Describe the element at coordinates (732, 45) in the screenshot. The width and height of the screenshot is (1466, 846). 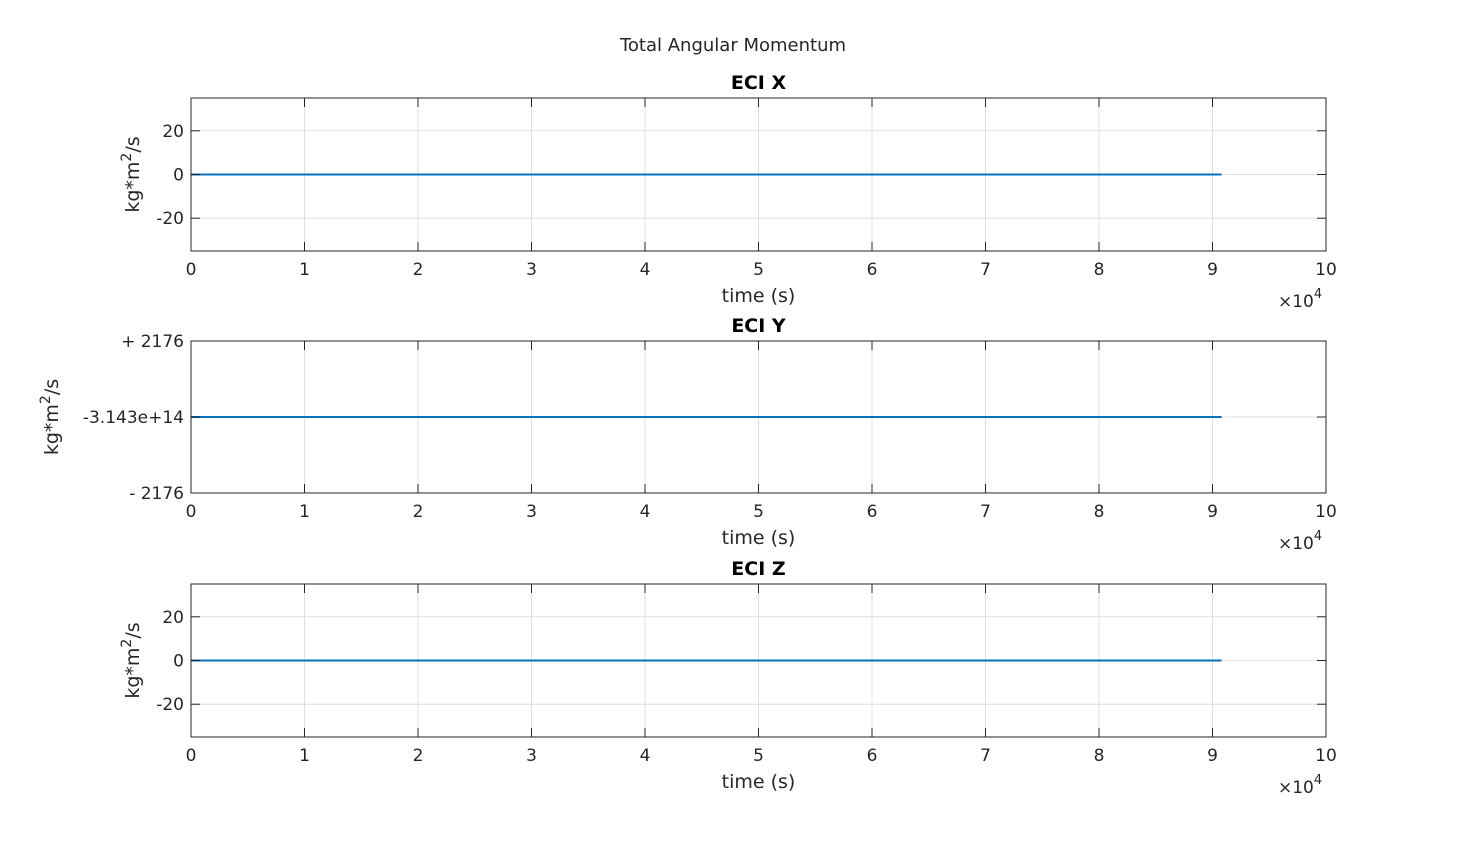
I see `figure-title: Total Angular Momentum` at that location.